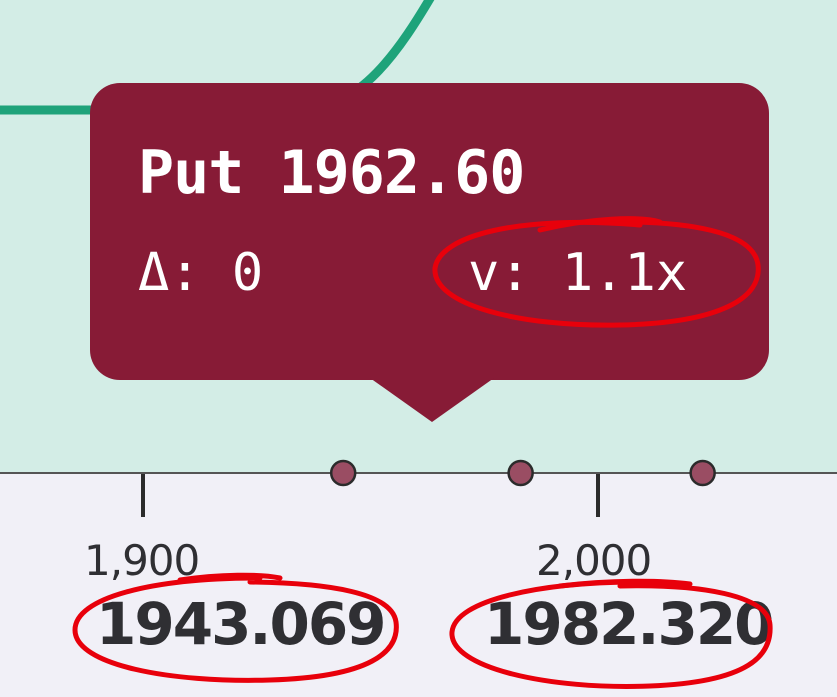  What do you see at coordinates (598, 495) in the screenshot?
I see `x-tick-2000` at bounding box center [598, 495].